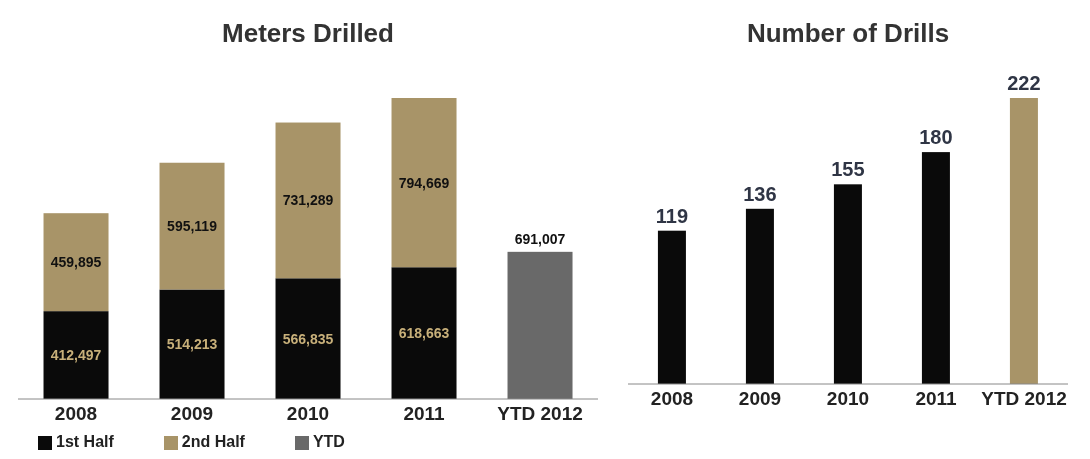  Describe the element at coordinates (848, 169) in the screenshot. I see `data-label: 155` at that location.